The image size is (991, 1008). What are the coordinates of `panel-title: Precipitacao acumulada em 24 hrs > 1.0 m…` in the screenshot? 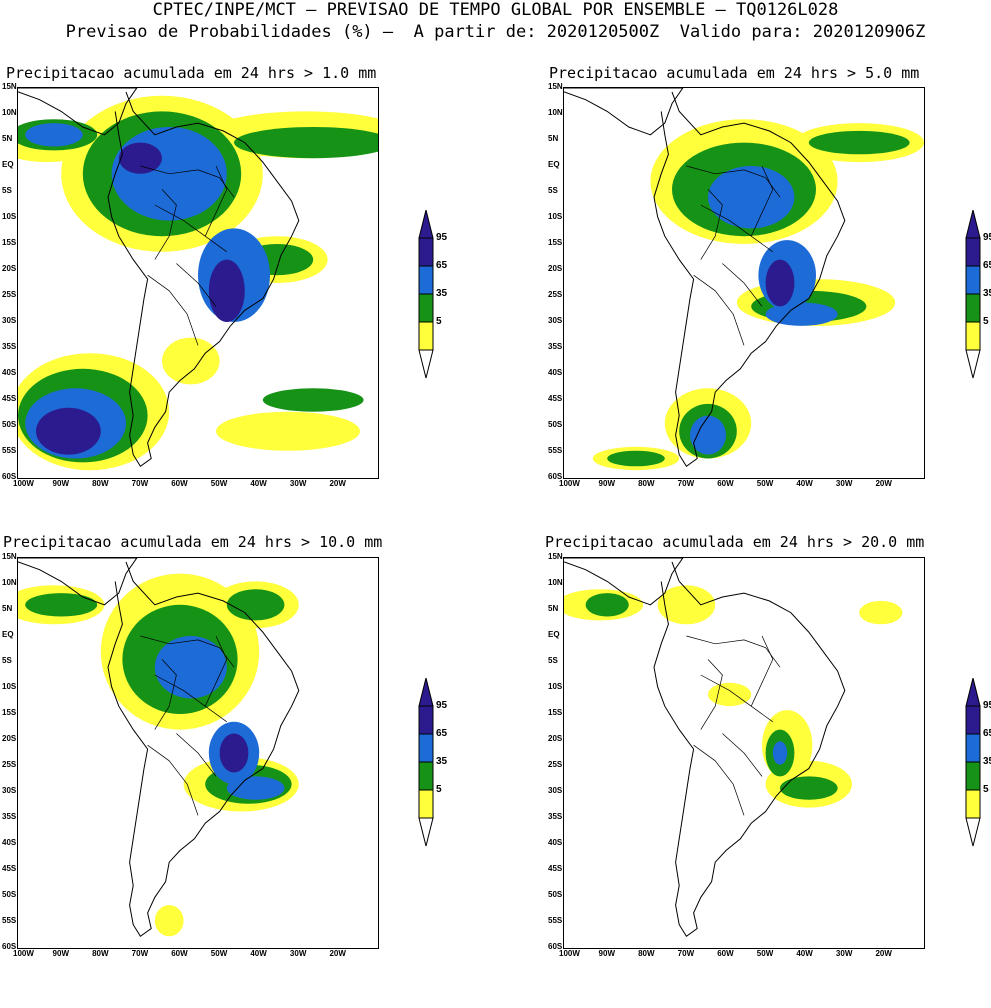 It's located at (191, 73).